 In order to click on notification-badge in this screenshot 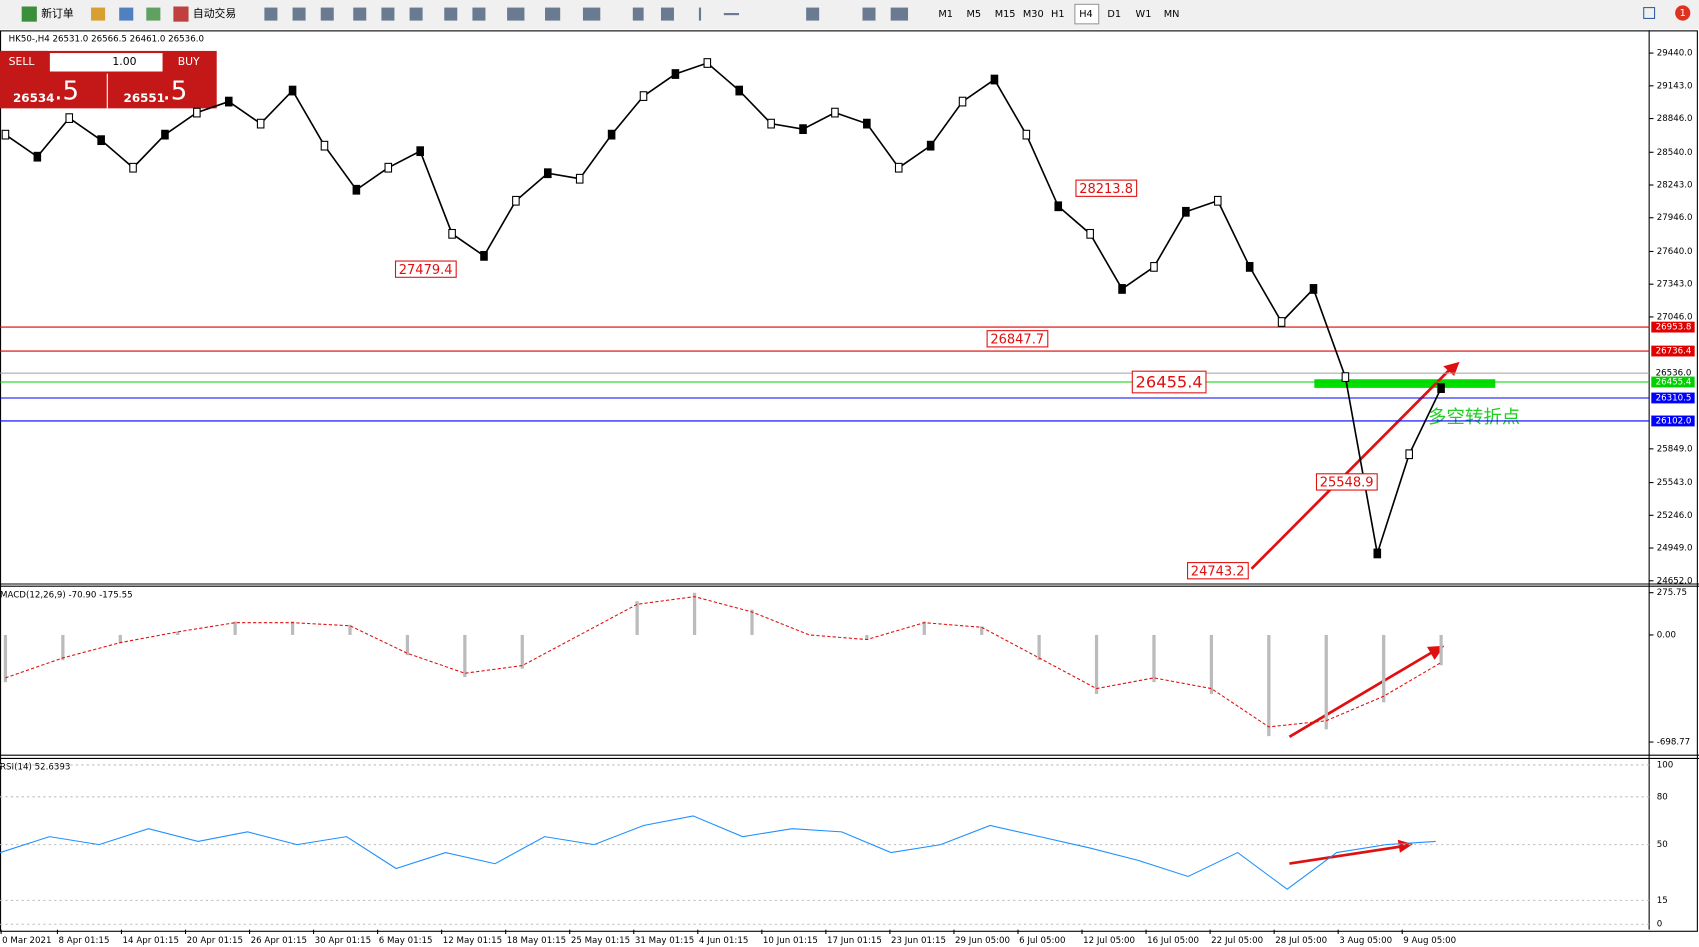, I will do `click(1683, 13)`.